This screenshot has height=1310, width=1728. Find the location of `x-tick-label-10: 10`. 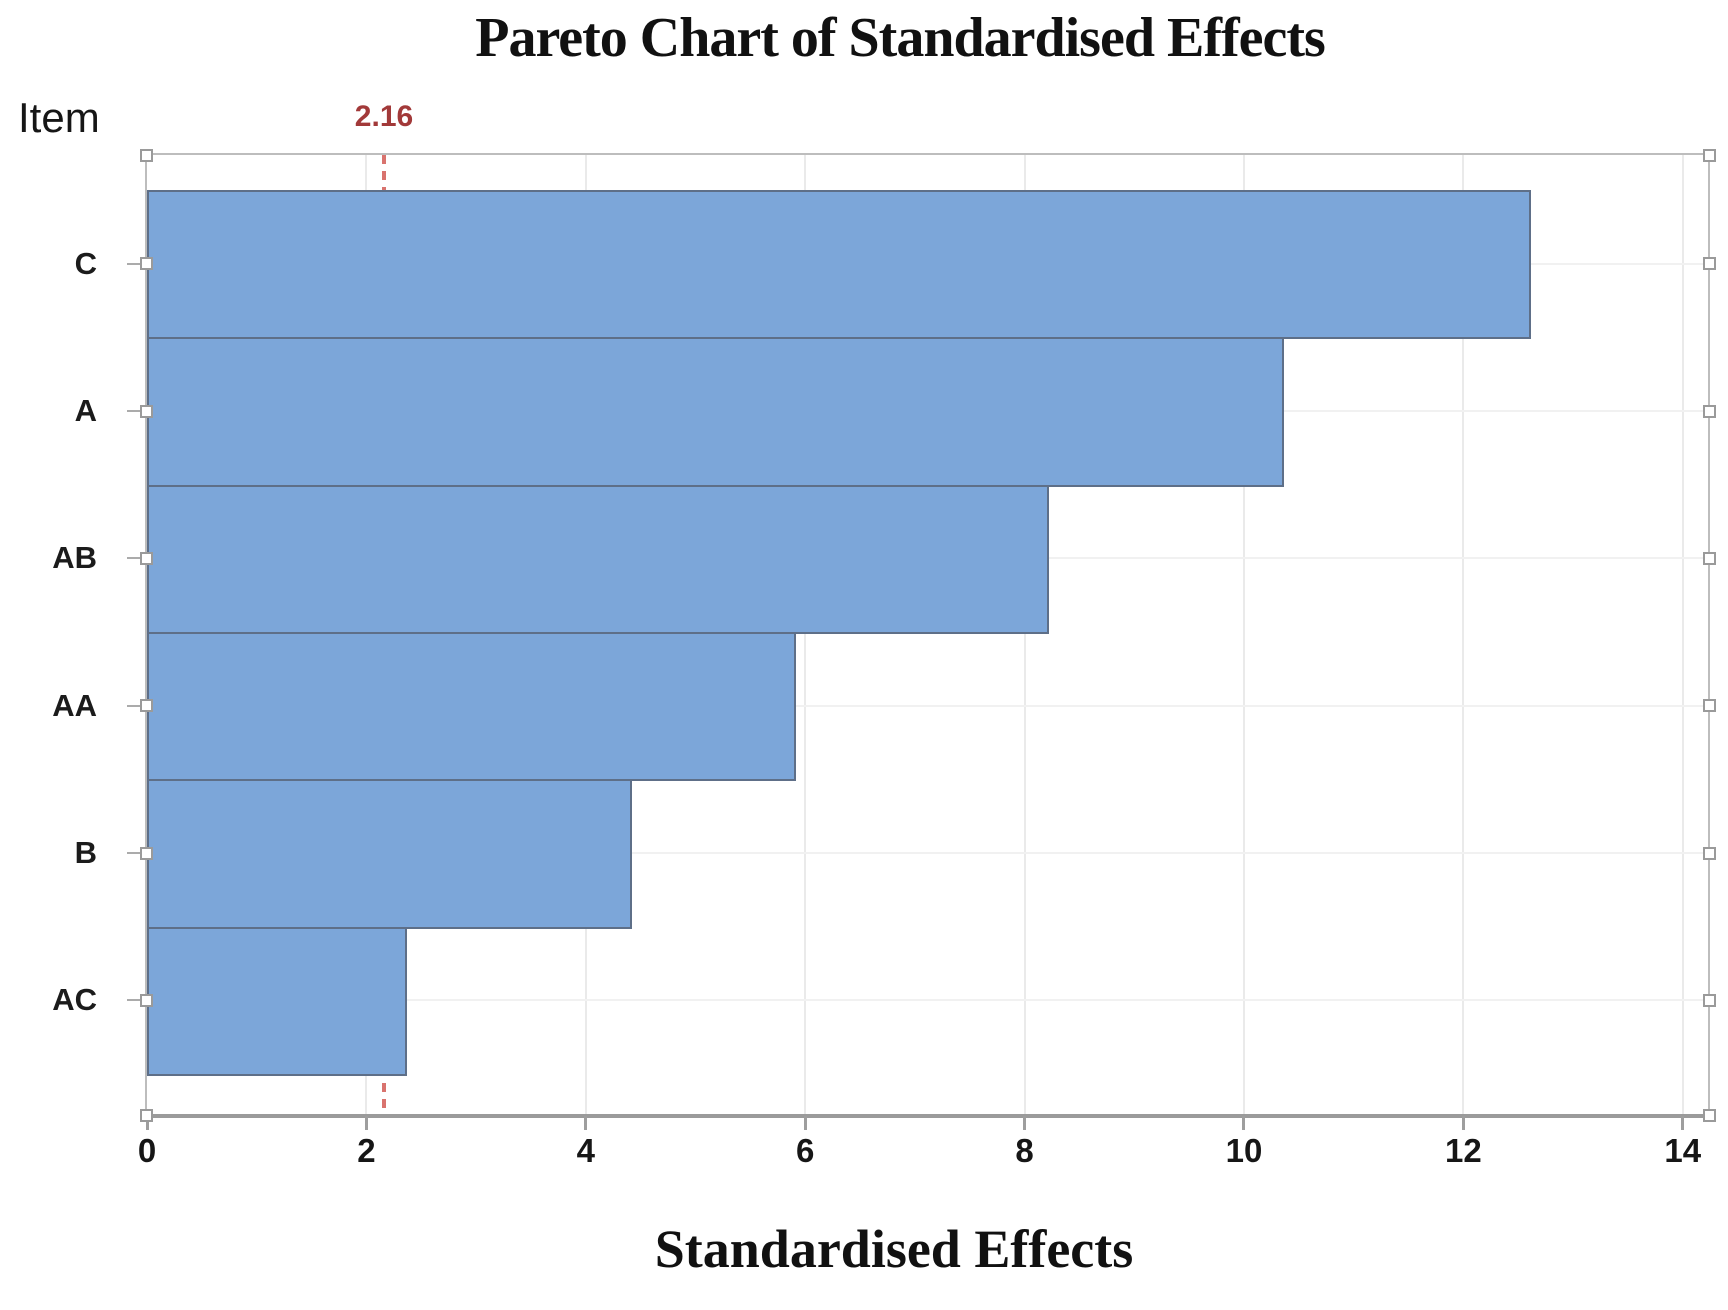

x-tick-label-10: 10 is located at coordinates (1244, 1150).